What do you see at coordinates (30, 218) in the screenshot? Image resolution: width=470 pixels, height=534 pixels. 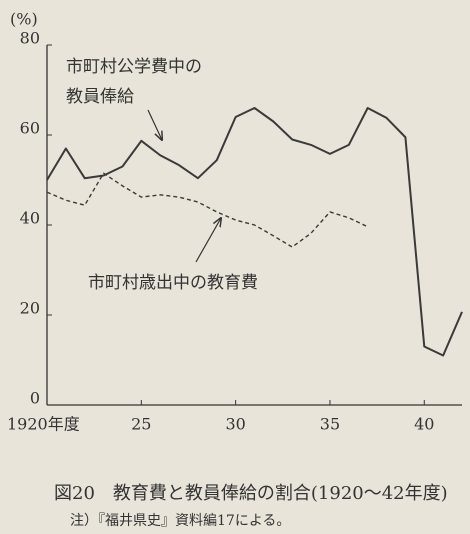 I see `y-tick-label: 40` at bounding box center [30, 218].